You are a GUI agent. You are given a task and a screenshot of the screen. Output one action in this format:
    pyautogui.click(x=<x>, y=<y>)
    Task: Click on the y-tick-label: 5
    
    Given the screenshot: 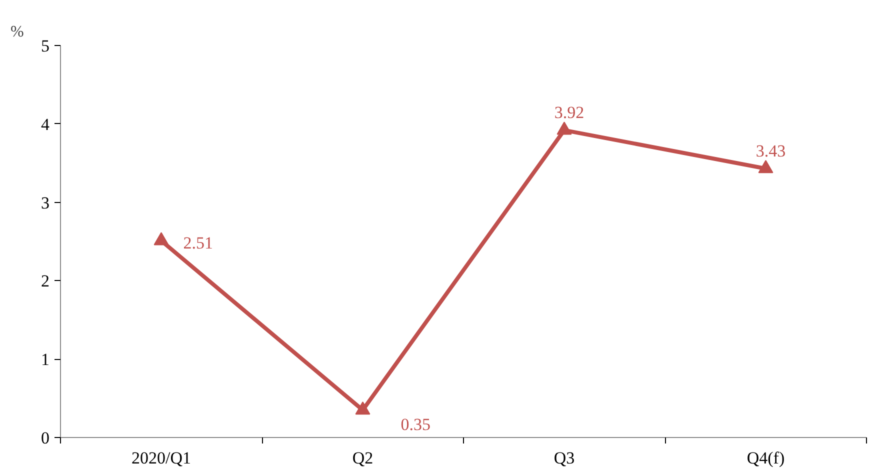 What is the action you would take?
    pyautogui.click(x=45, y=46)
    